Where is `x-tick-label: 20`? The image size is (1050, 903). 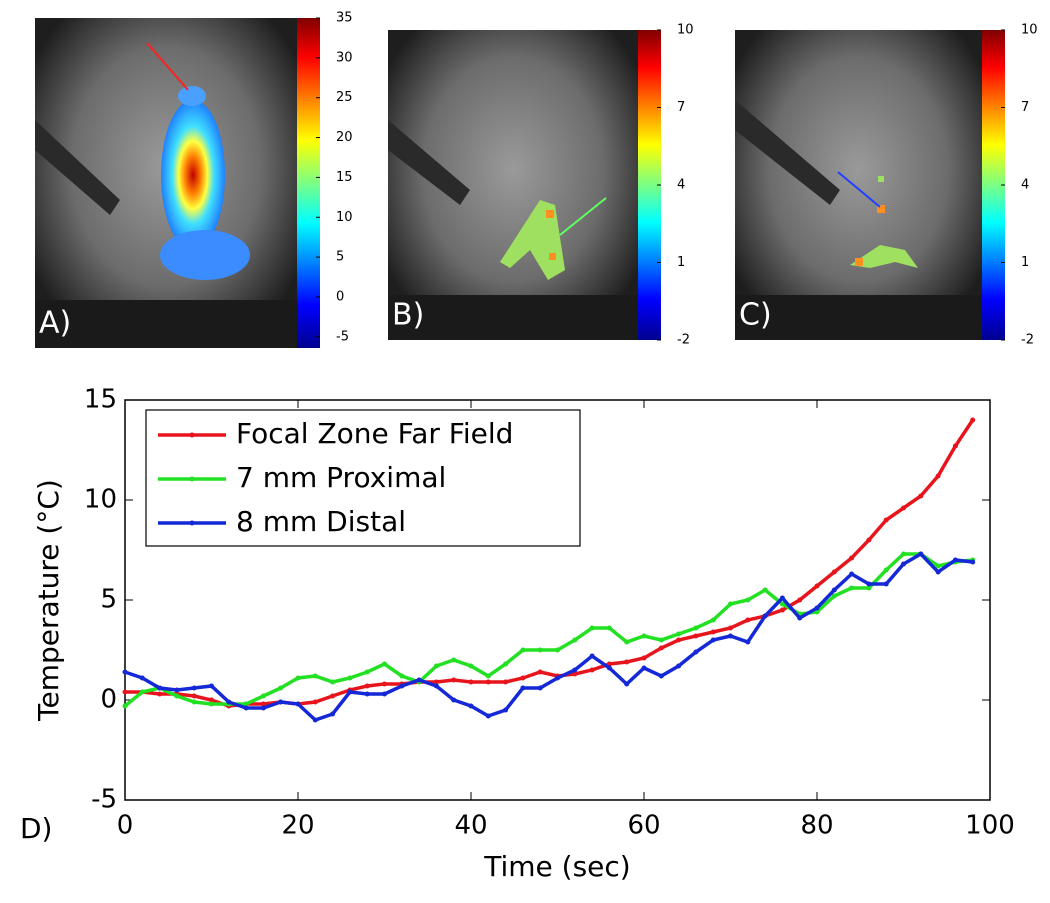
x-tick-label: 20 is located at coordinates (297, 826).